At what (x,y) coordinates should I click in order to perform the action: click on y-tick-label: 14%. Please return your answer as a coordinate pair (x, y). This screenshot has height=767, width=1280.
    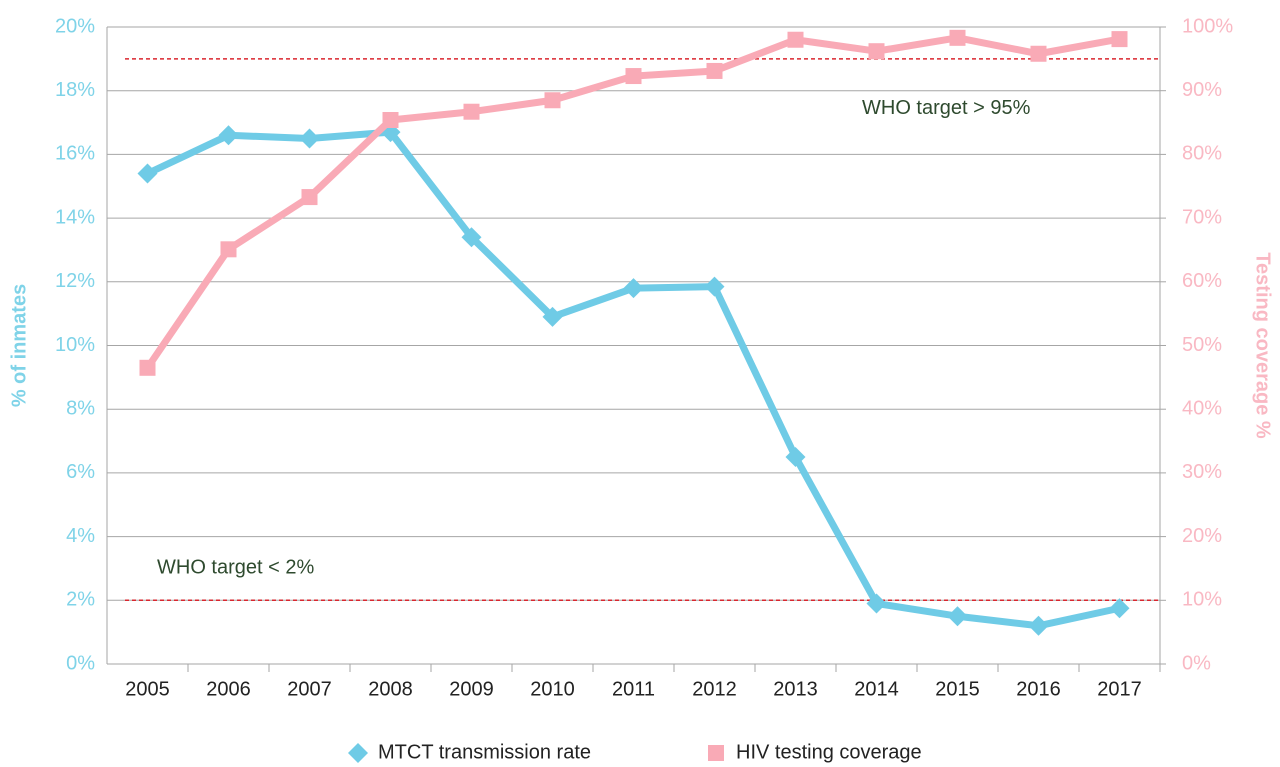
    Looking at the image, I should click on (75, 217).